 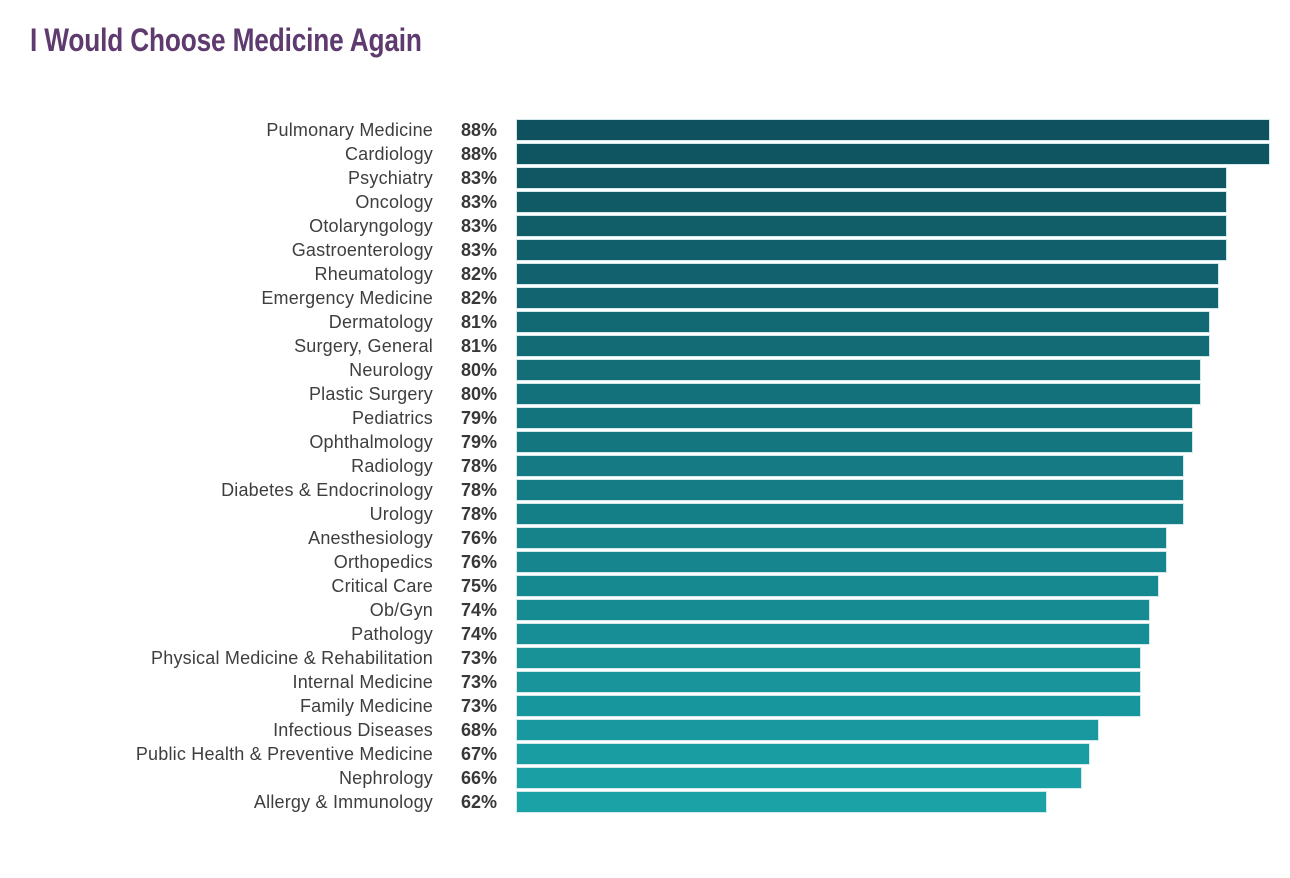 I want to click on value-label: 75%, so click(x=478, y=586).